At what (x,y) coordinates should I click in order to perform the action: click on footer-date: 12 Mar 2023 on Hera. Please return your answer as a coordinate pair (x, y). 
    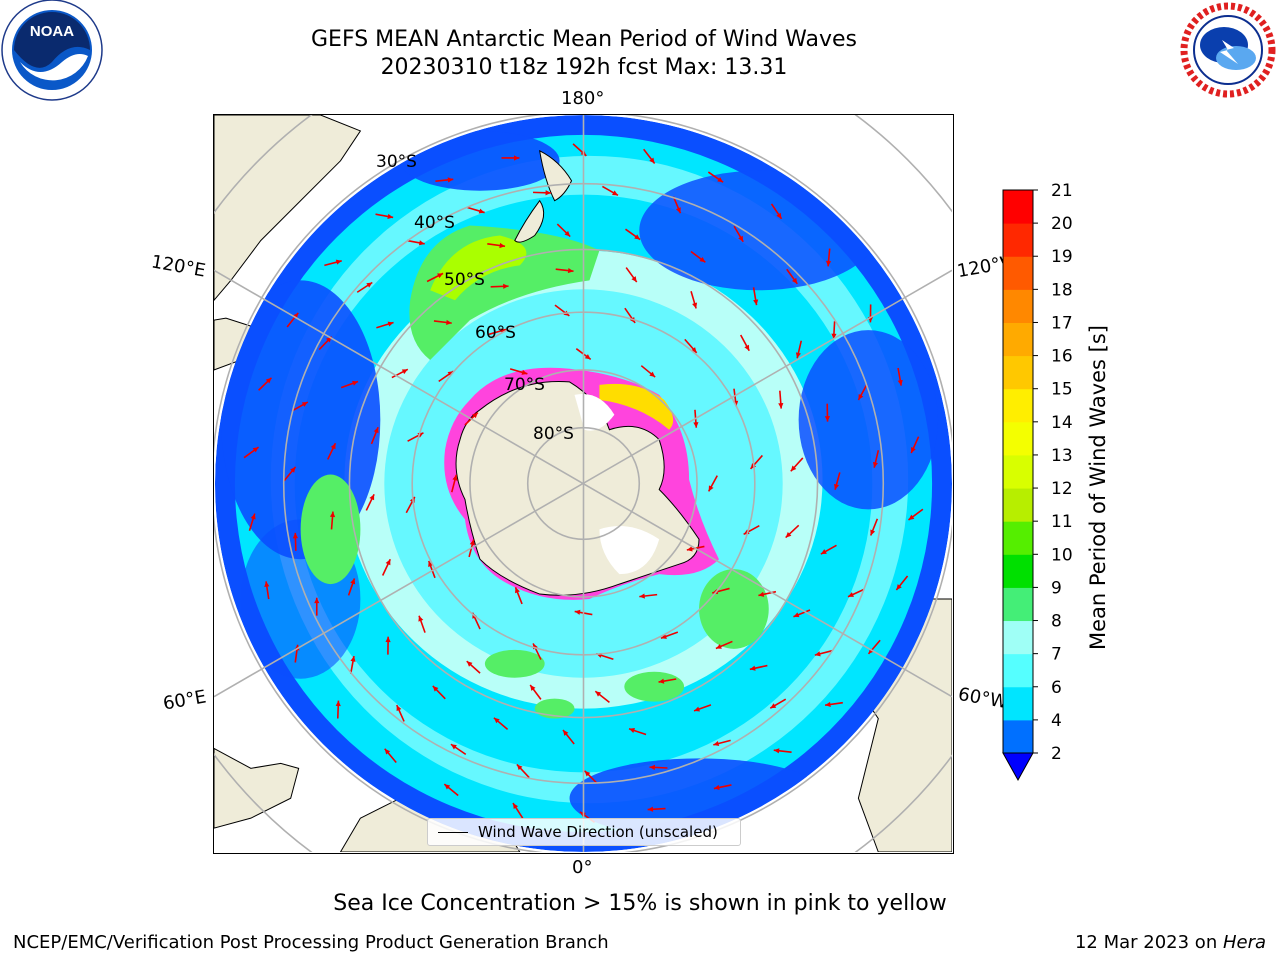
    Looking at the image, I should click on (1170, 942).